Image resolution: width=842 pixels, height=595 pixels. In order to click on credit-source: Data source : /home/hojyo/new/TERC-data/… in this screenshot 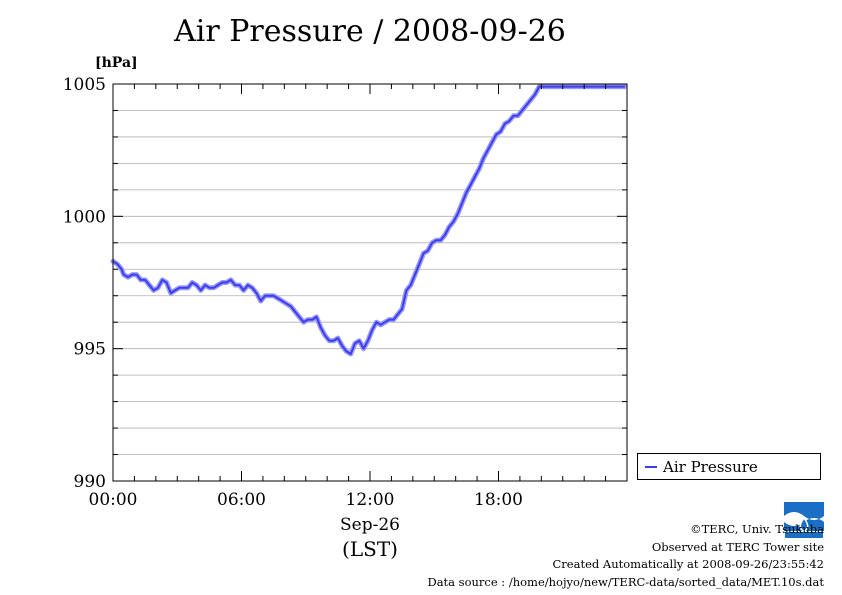, I will do `click(625, 581)`.